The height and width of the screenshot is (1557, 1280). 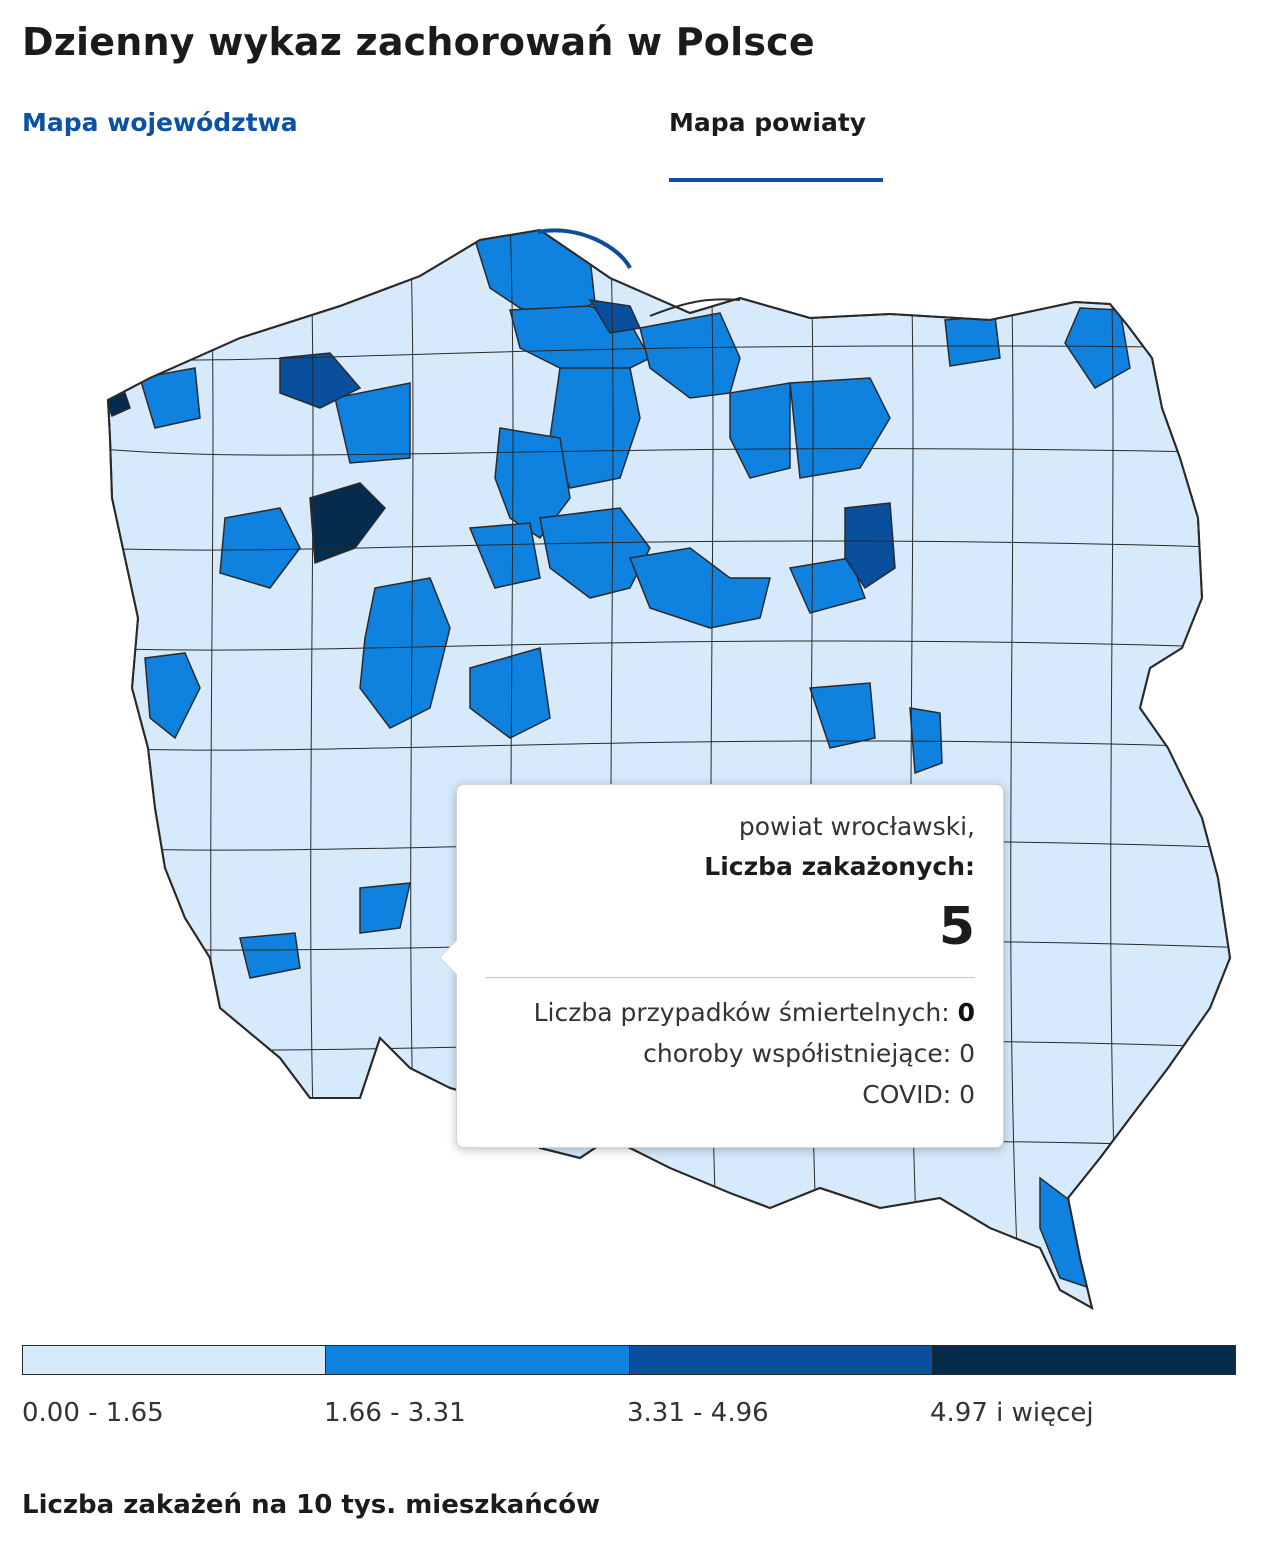 What do you see at coordinates (741, 1012) in the screenshot?
I see `tooltip-deaths-label: Liczba przypadków śmiertelnych:` at bounding box center [741, 1012].